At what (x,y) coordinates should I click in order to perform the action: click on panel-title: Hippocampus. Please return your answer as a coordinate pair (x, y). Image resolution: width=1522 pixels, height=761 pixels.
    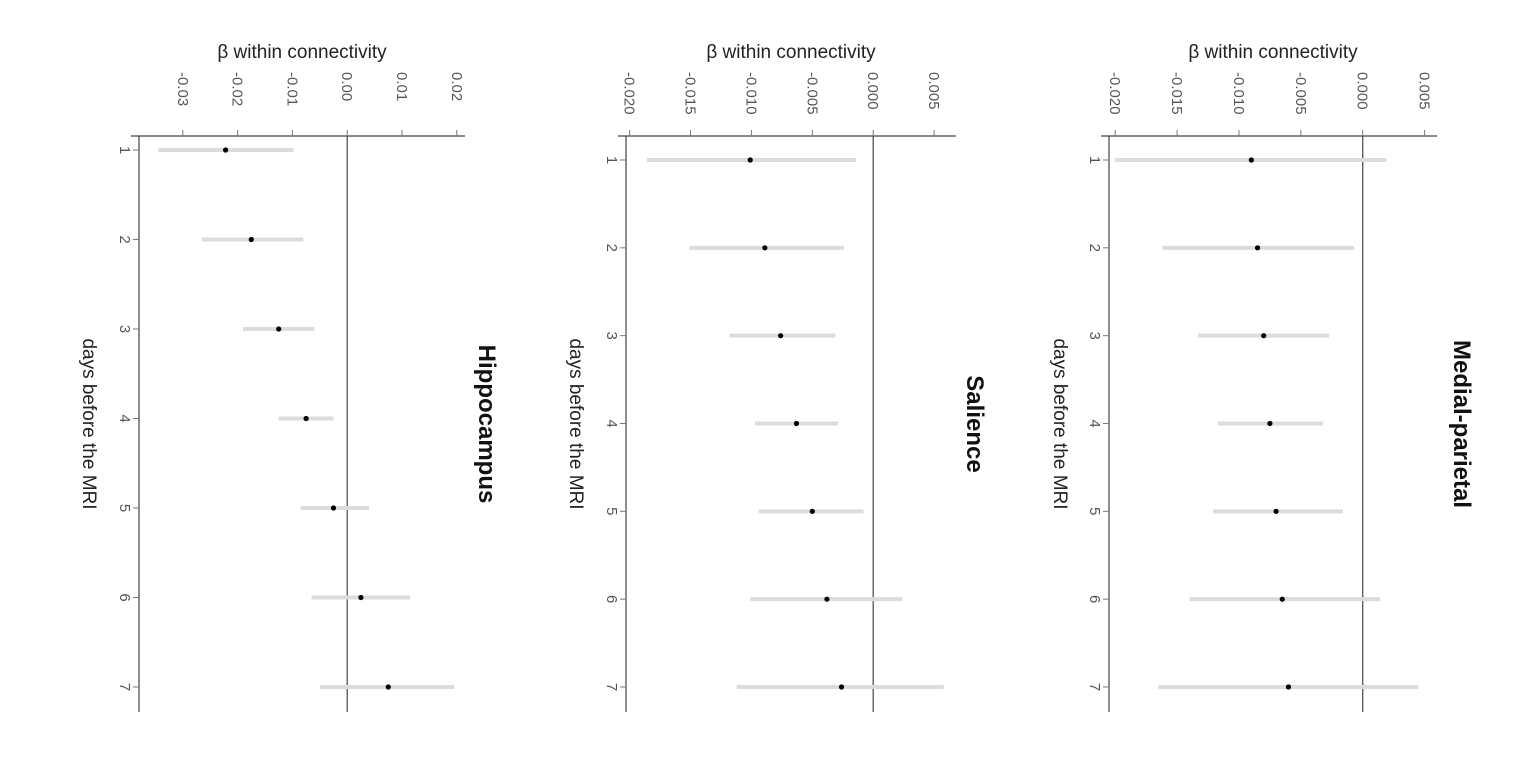
    Looking at the image, I should click on (486, 424).